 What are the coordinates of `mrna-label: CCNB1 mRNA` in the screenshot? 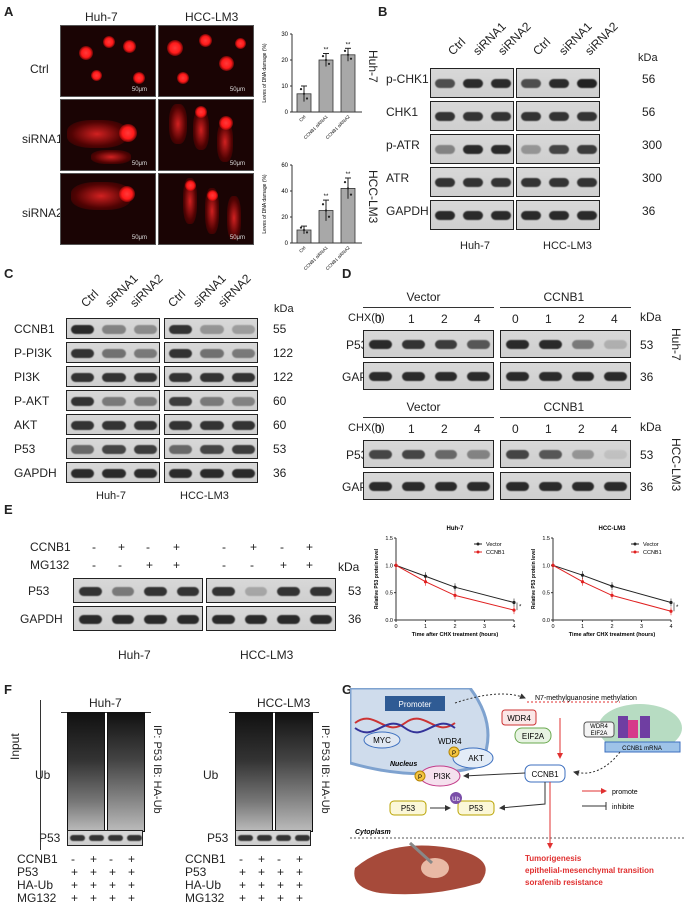 It's located at (642, 749).